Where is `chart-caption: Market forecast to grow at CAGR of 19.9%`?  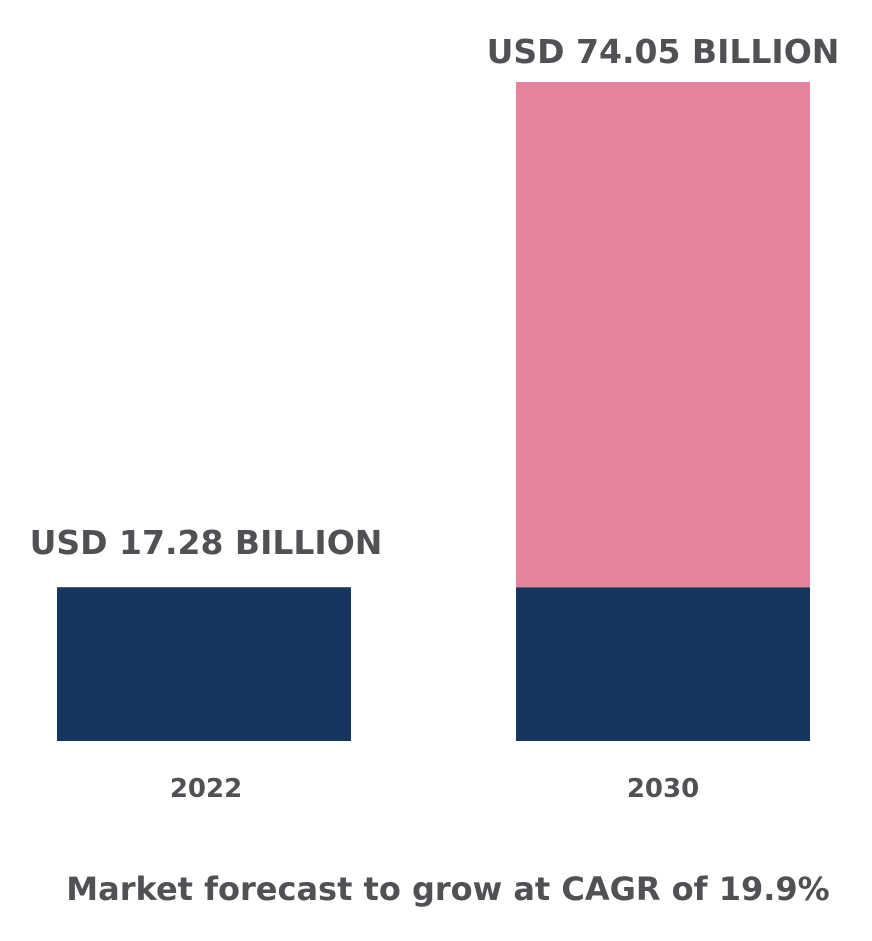
chart-caption: Market forecast to grow at CAGR of 19.9% is located at coordinates (447, 889).